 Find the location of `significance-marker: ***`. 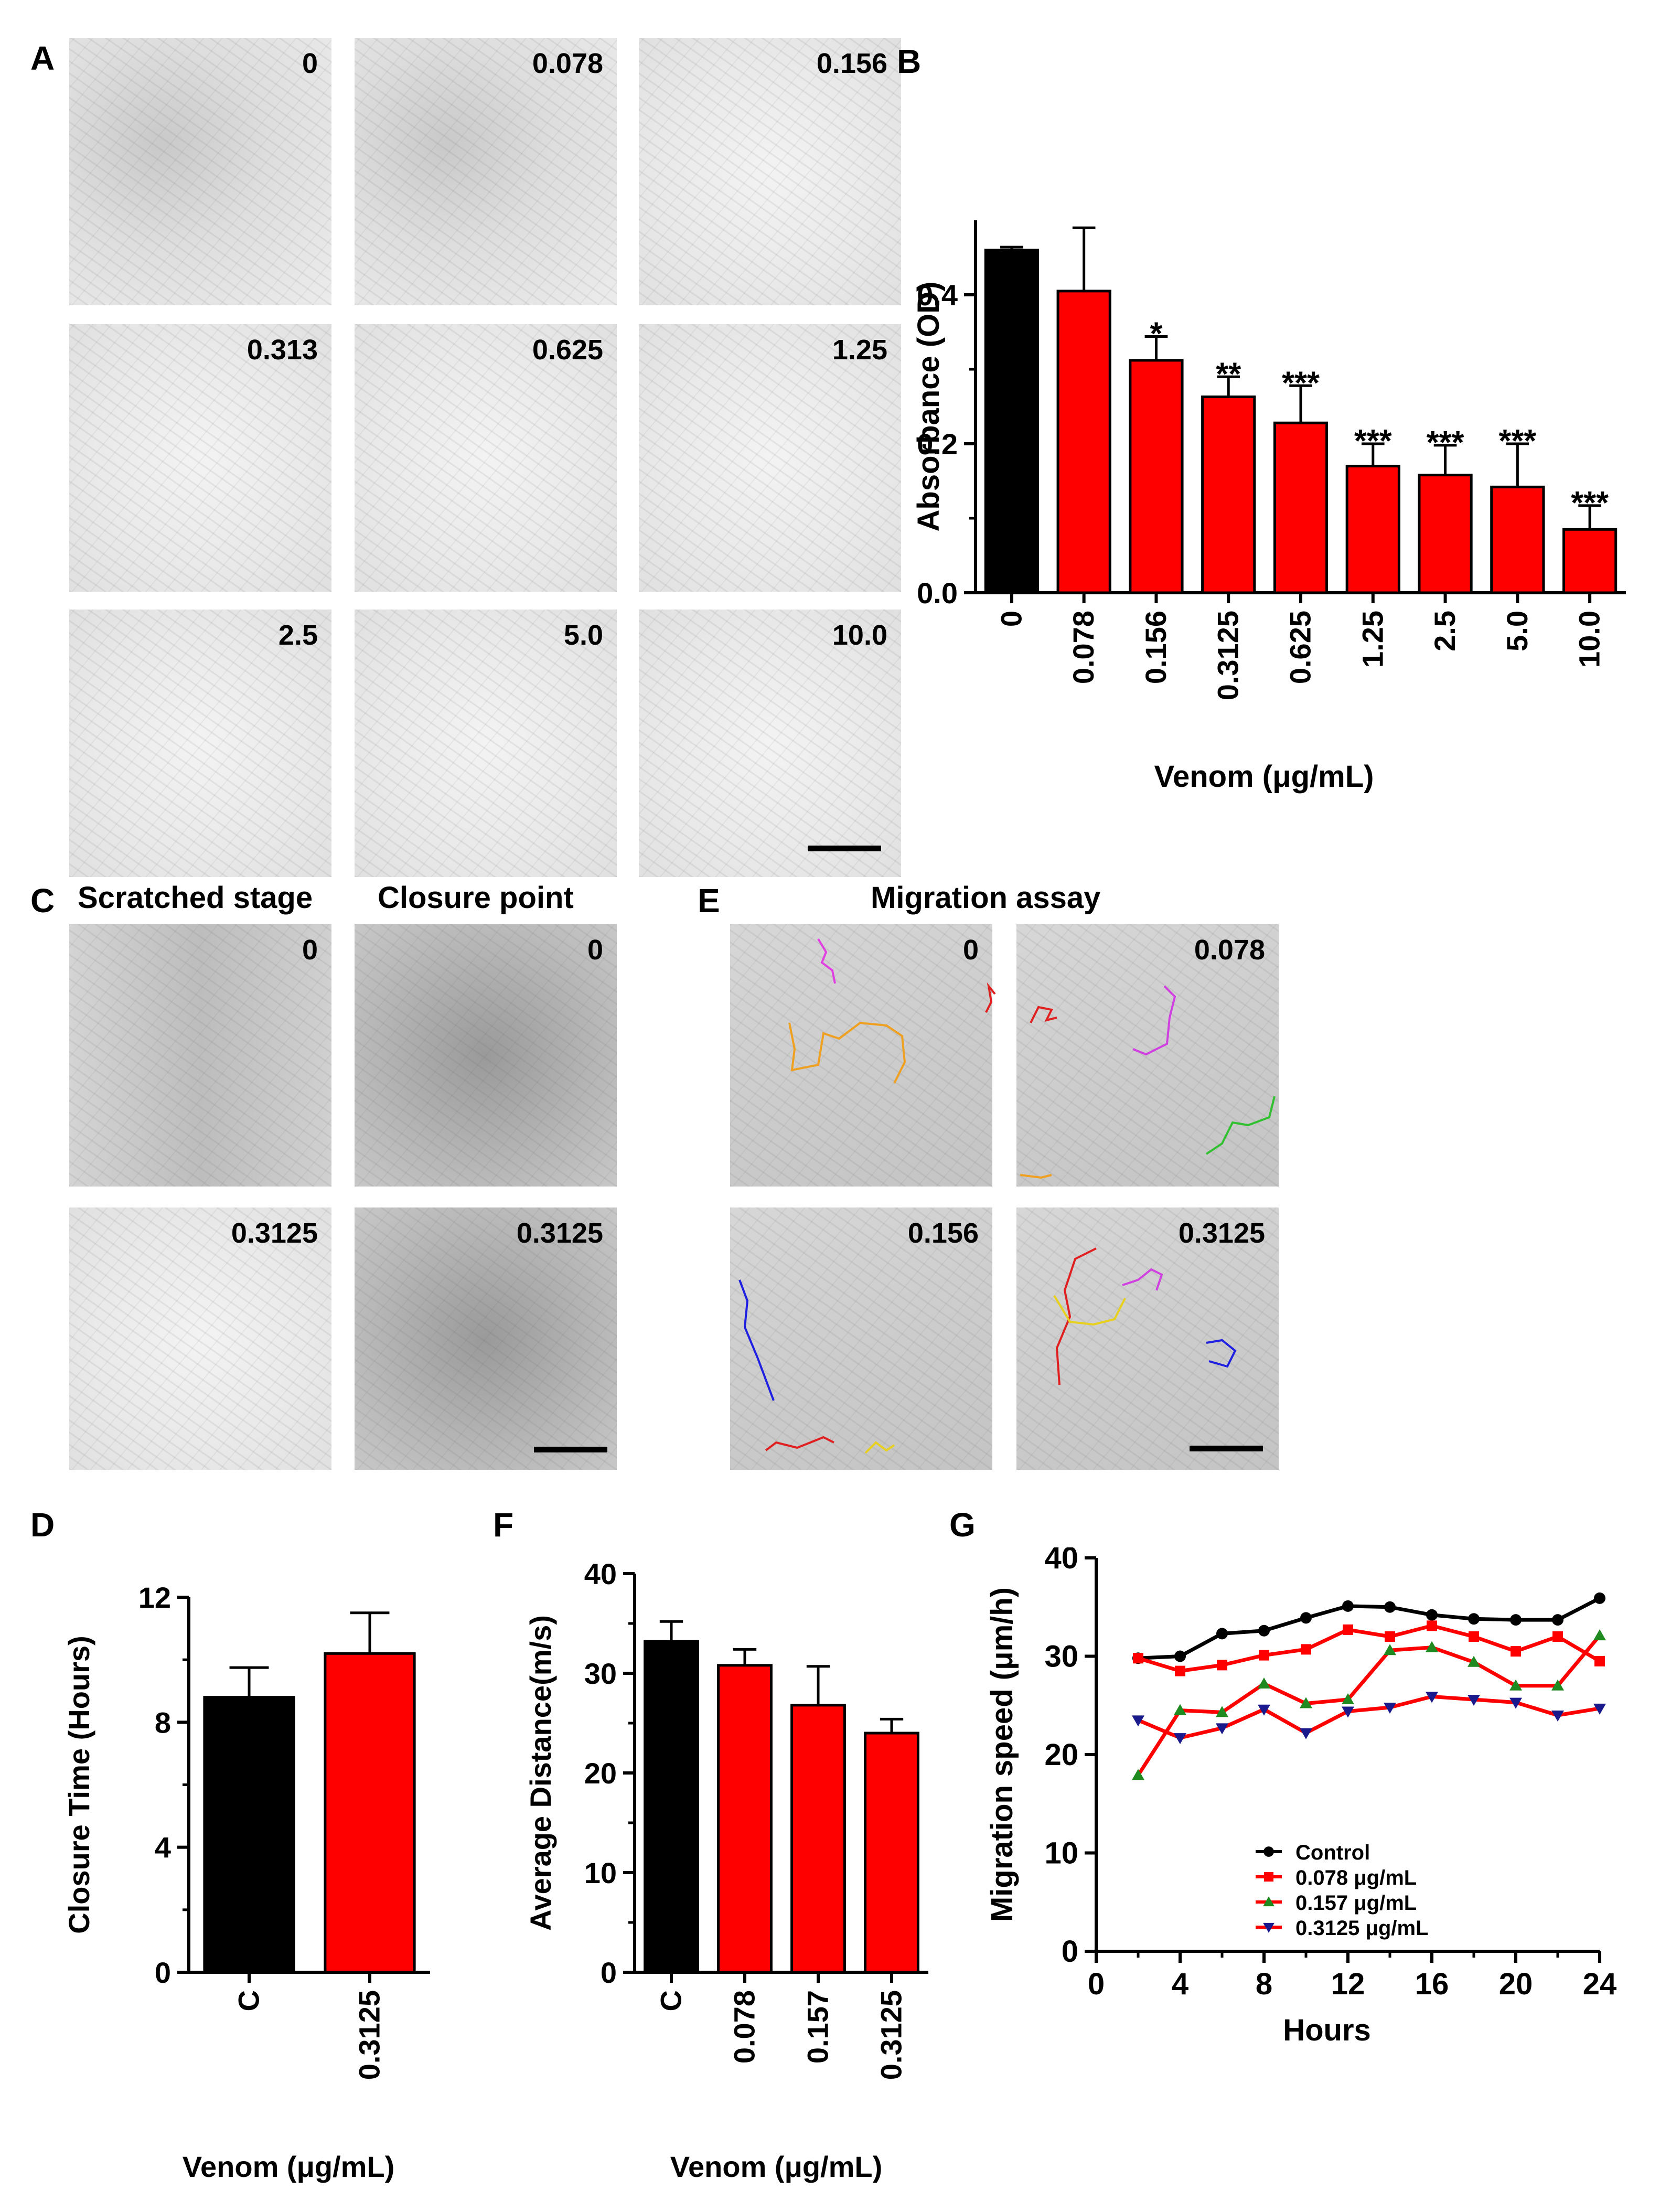

significance-marker: *** is located at coordinates (1590, 503).